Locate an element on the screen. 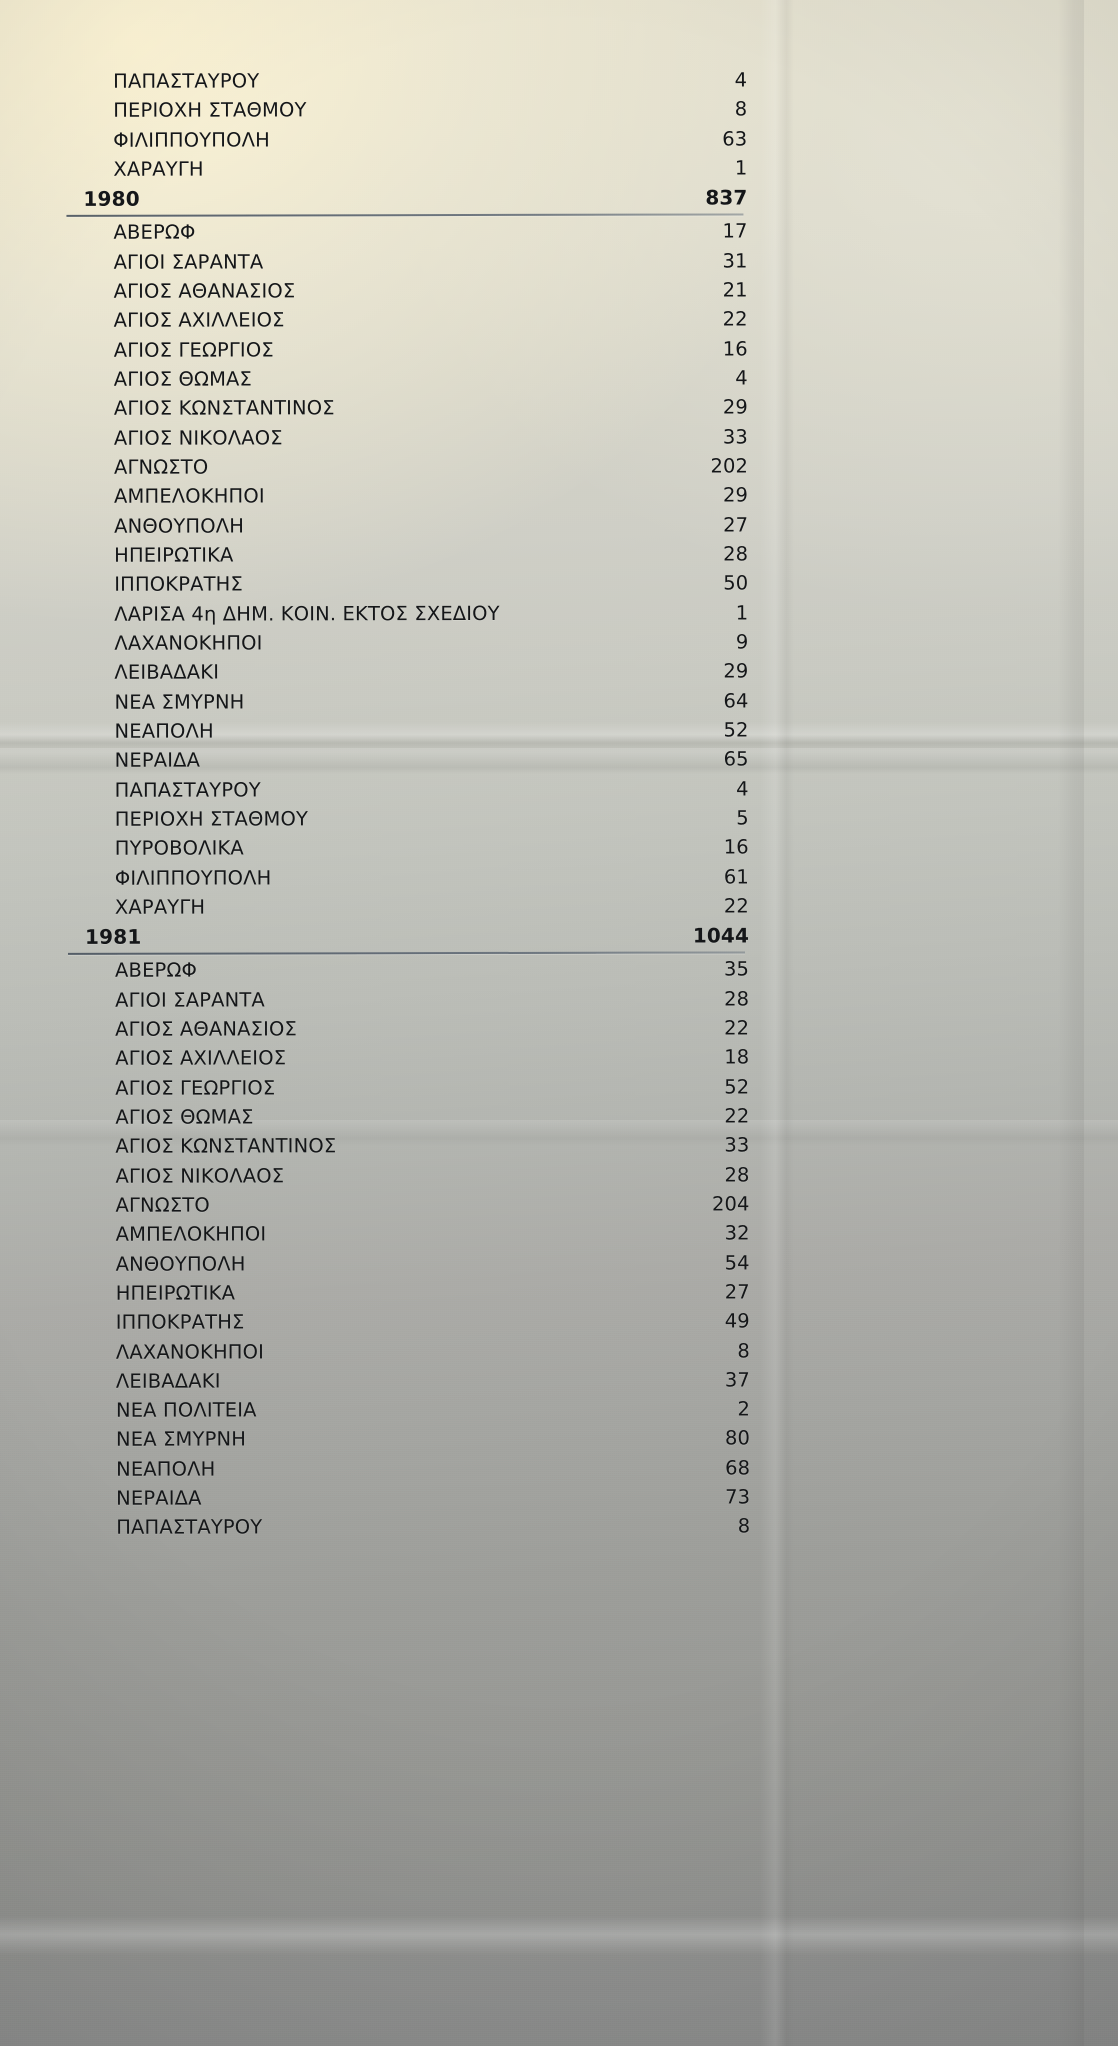 This screenshot has height=2046, width=1118. table-row: ΛΑΧΑΝΟΚΗΠΟΙ 8 is located at coordinates (560, 1354).